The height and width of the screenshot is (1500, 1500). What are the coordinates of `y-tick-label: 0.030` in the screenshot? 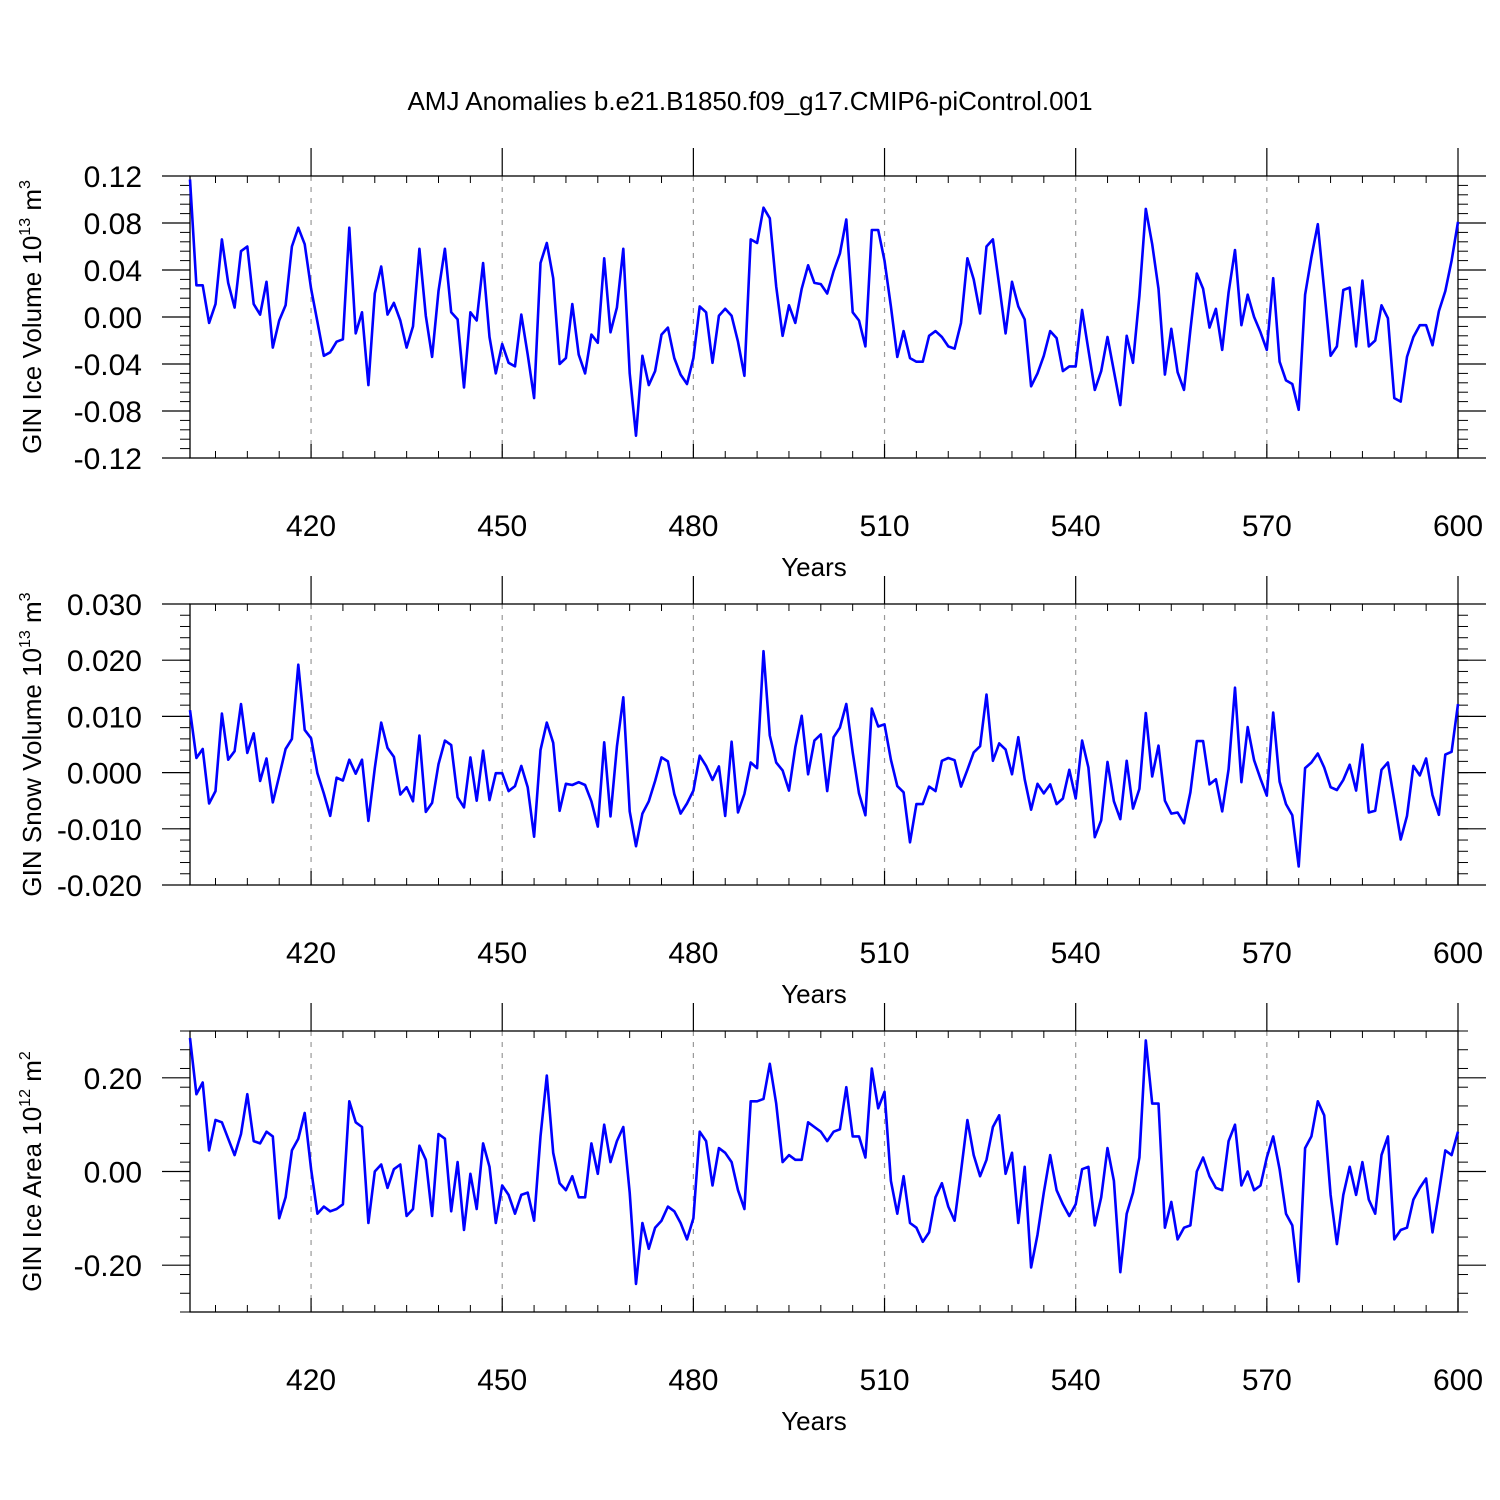 It's located at (104, 605).